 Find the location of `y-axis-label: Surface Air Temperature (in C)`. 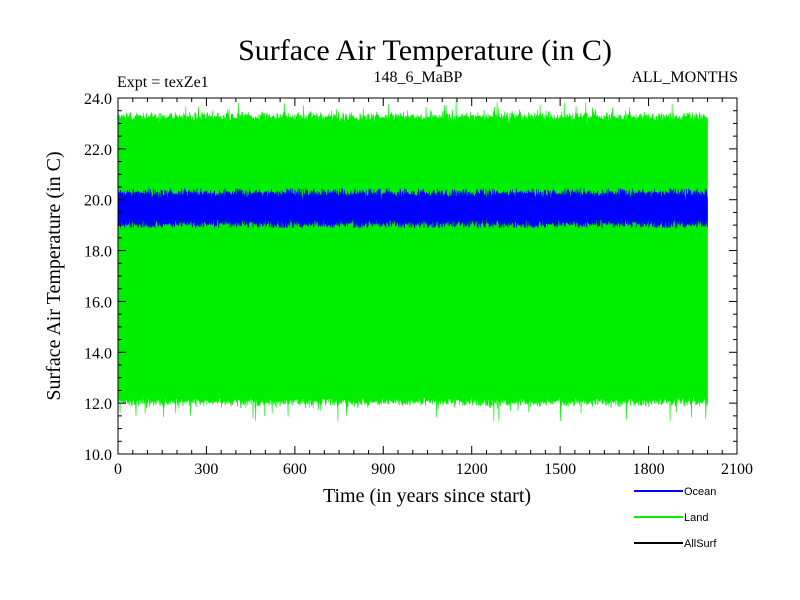

y-axis-label: Surface Air Temperature (in C) is located at coordinates (54, 275).